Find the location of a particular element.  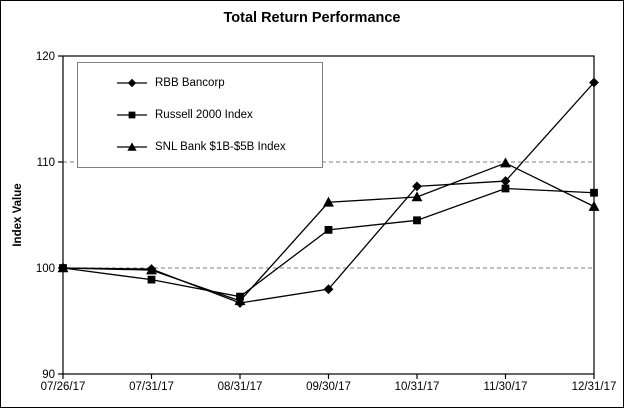

x-tick-label: 12/31/17 is located at coordinates (594, 387).